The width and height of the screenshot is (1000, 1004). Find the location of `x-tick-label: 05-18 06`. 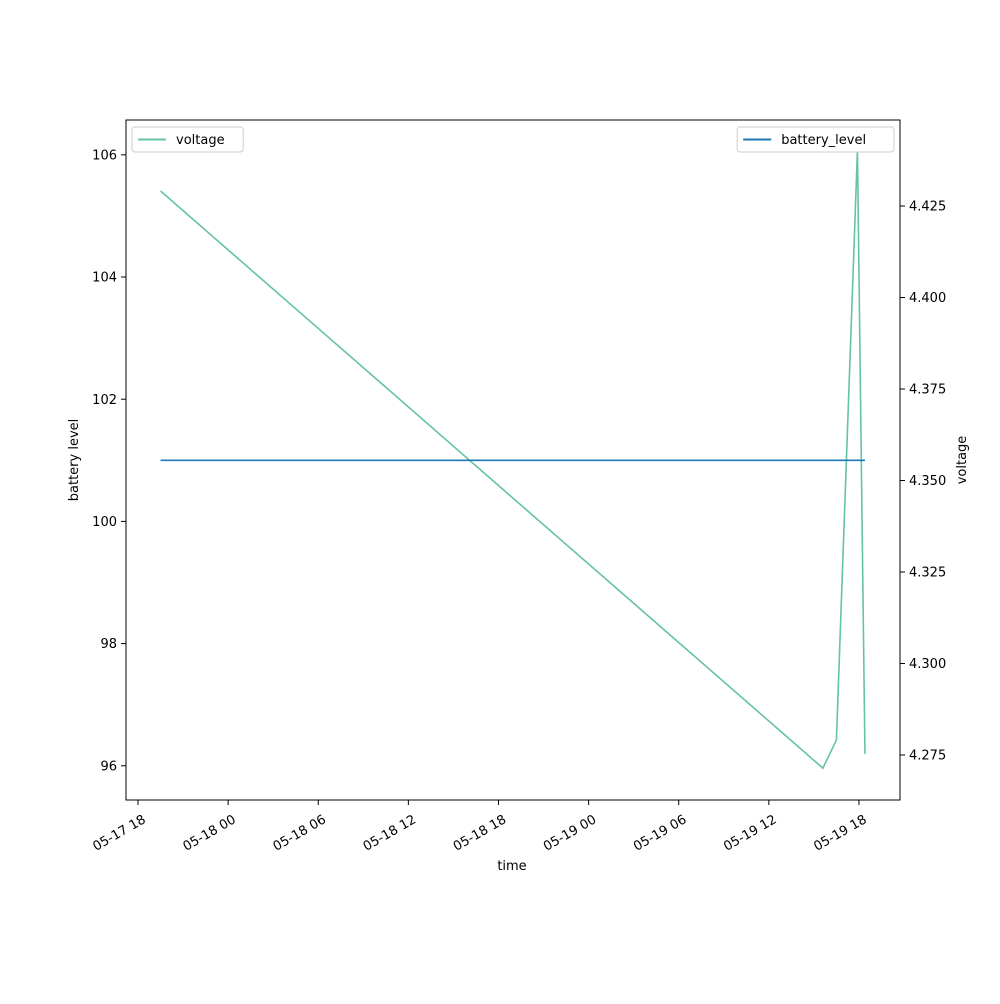

x-tick-label: 05-18 06 is located at coordinates (300, 833).